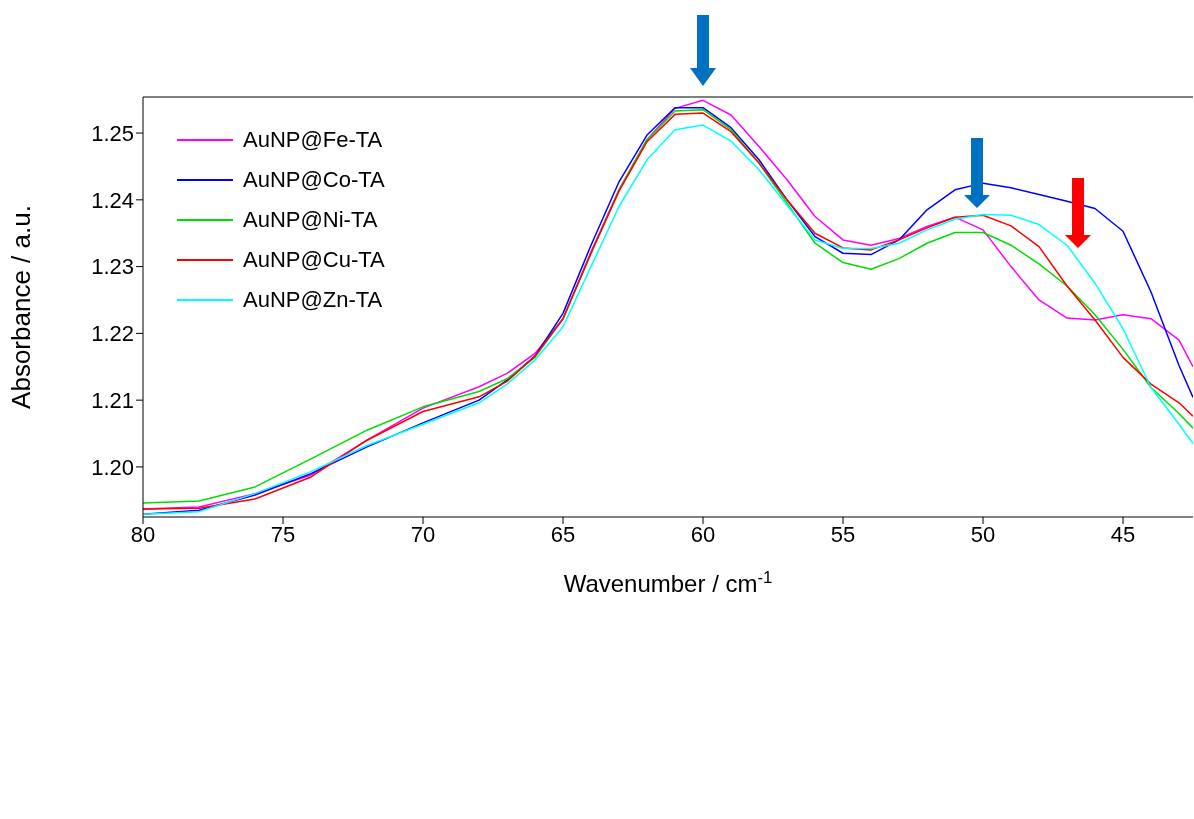 Image resolution: width=1194 pixels, height=819 pixels. I want to click on y-tick-label: 1.20, so click(112, 467).